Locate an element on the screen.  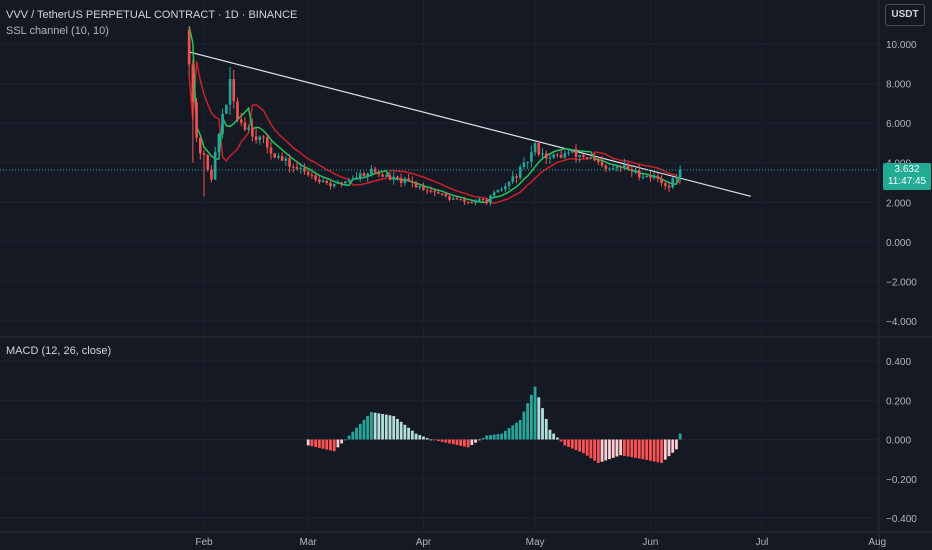
bar-countdown: 11:47:45 is located at coordinates (907, 181).